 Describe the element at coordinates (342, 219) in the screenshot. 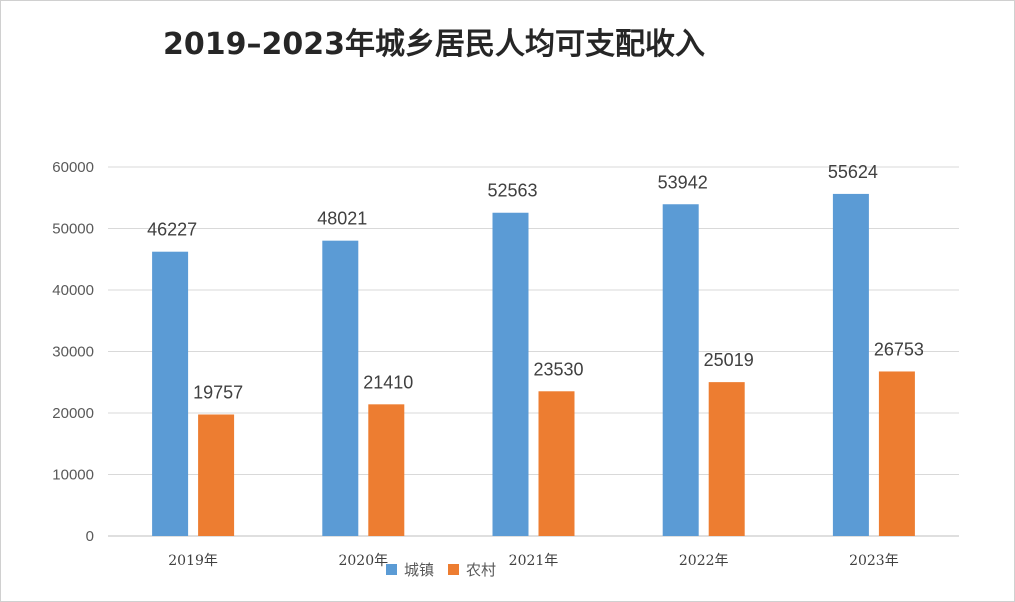

I see `data-label: 48021` at that location.